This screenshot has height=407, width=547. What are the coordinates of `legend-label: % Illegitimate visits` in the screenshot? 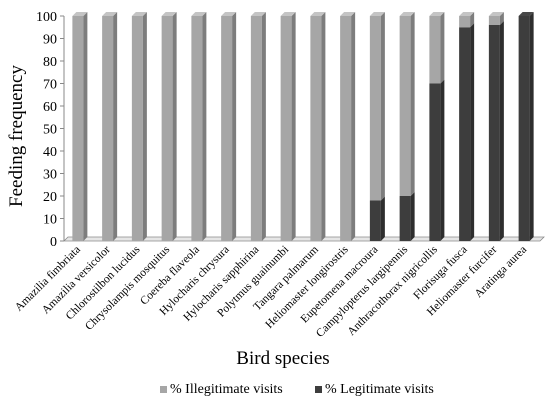 It's located at (226, 389).